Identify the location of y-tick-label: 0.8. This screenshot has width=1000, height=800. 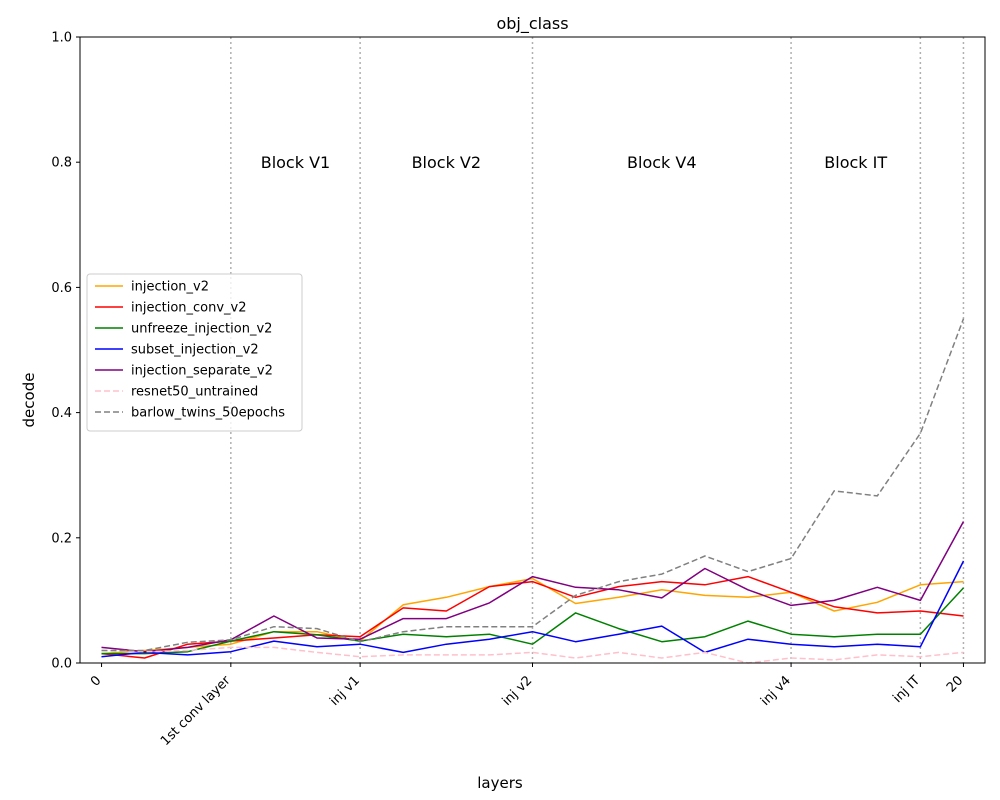
(61, 163).